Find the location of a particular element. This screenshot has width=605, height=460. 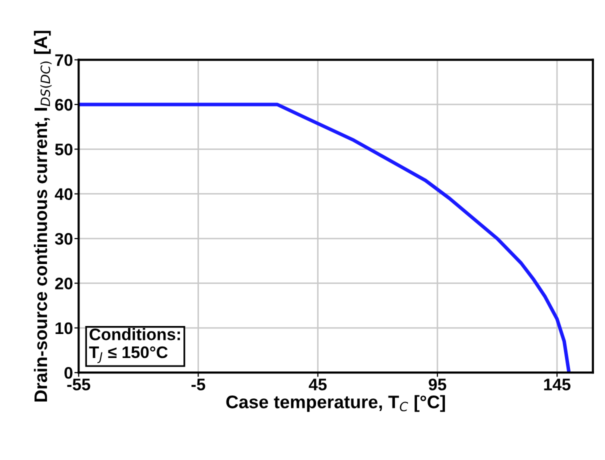

y-tick-label: 50 is located at coordinates (63, 150).